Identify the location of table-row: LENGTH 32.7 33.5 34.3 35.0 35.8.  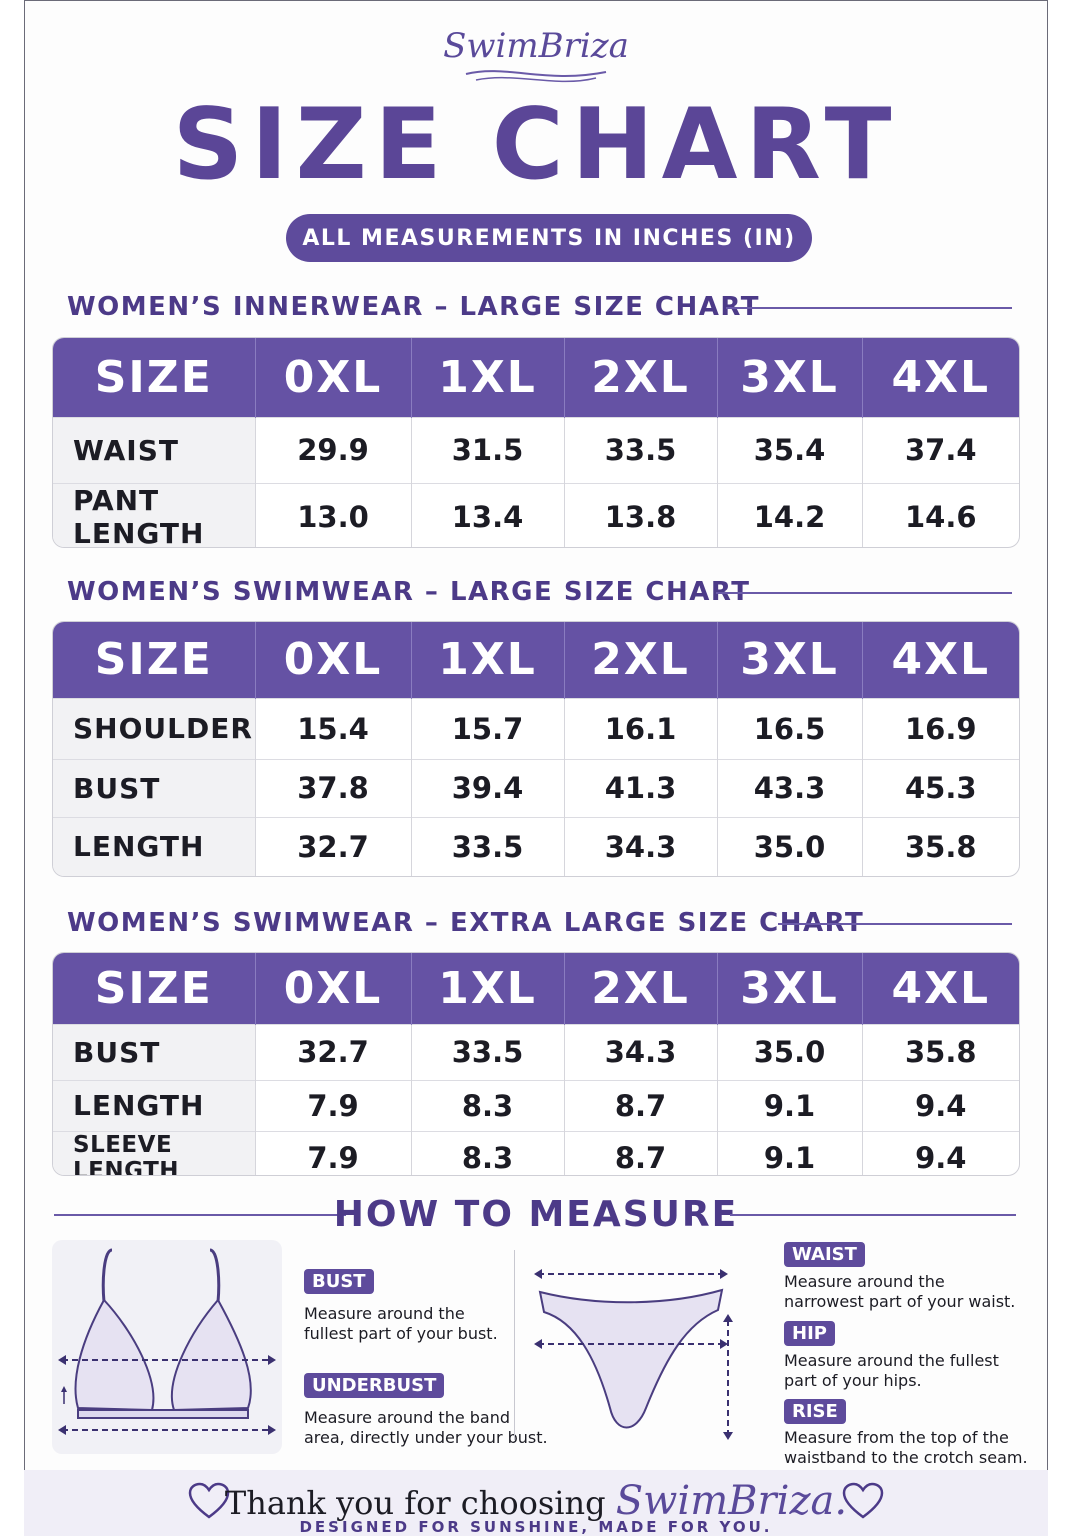
(536, 846).